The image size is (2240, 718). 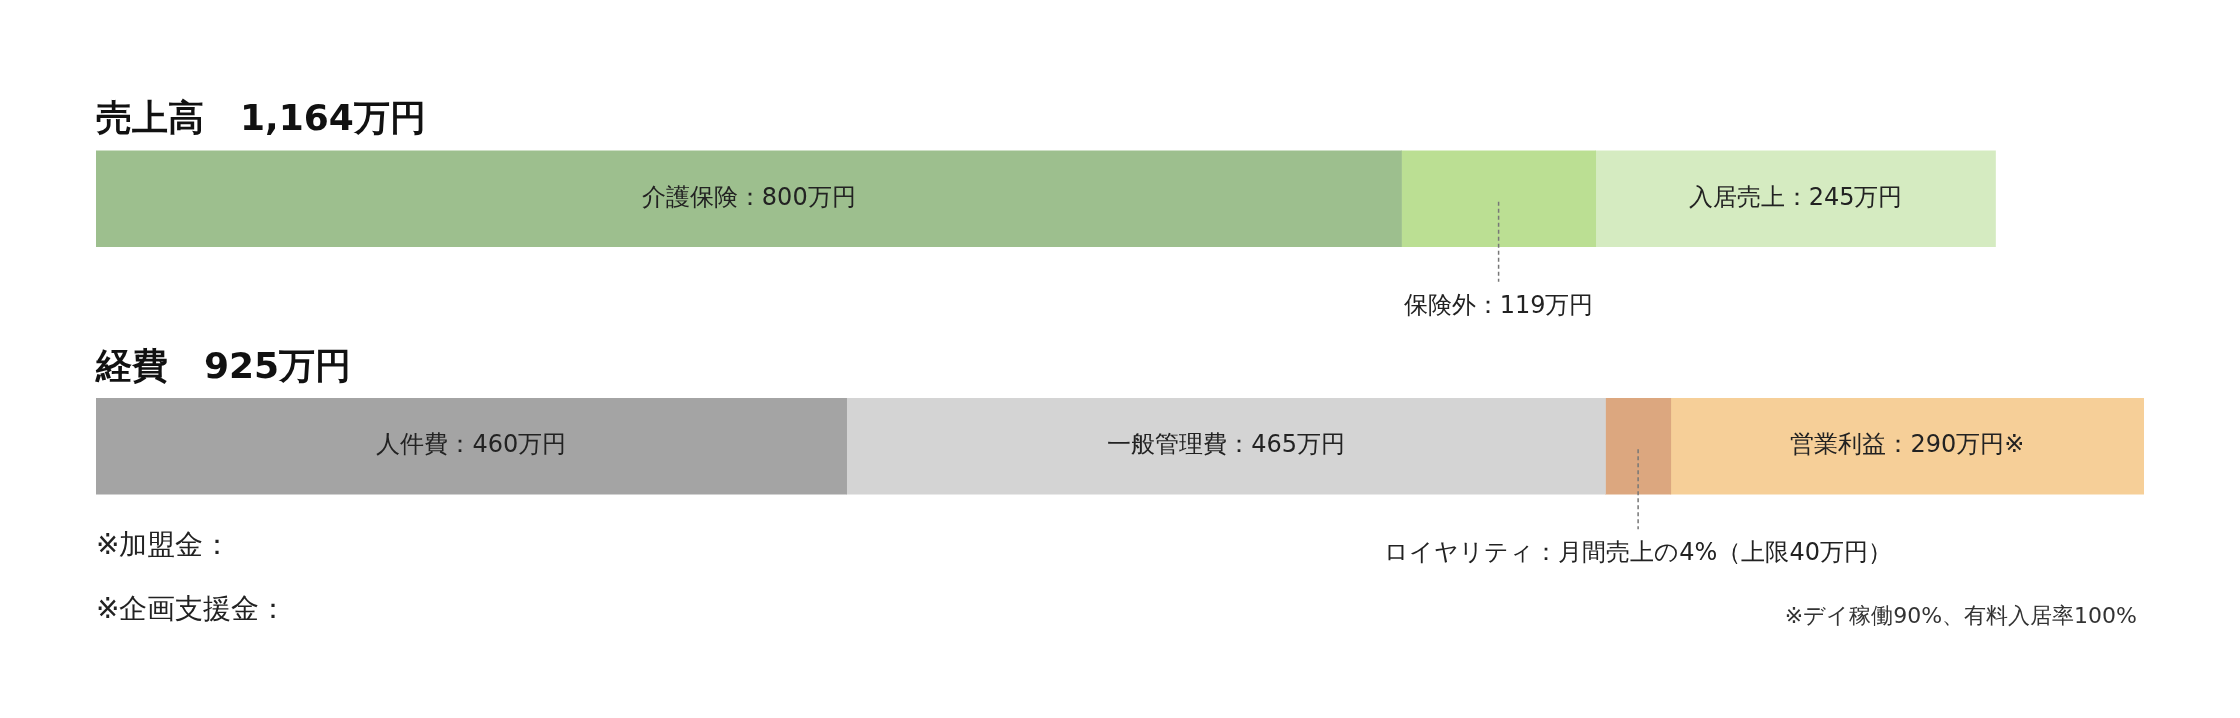 What do you see at coordinates (1960, 615) in the screenshot?
I see `text: ※デイ稼働90%、有料入居率100%` at bounding box center [1960, 615].